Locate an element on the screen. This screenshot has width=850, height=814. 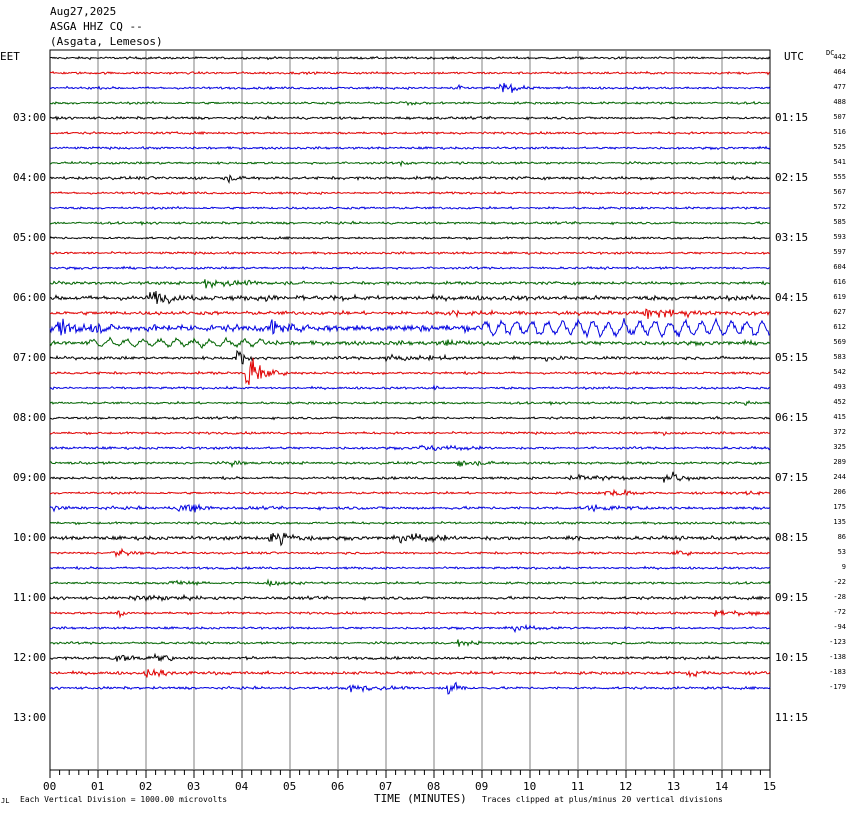
dc-offset-label: -72 is located at coordinates (839, 612).